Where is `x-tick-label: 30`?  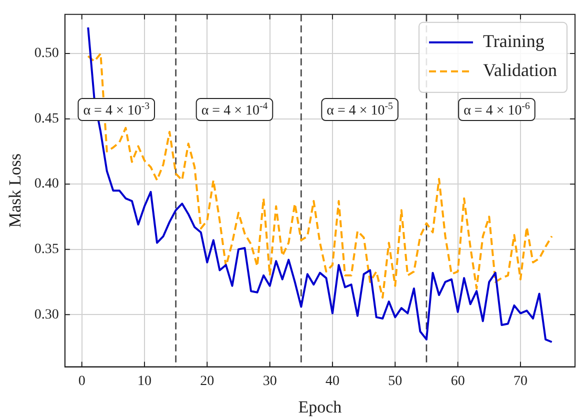
x-tick-label: 30 is located at coordinates (269, 381).